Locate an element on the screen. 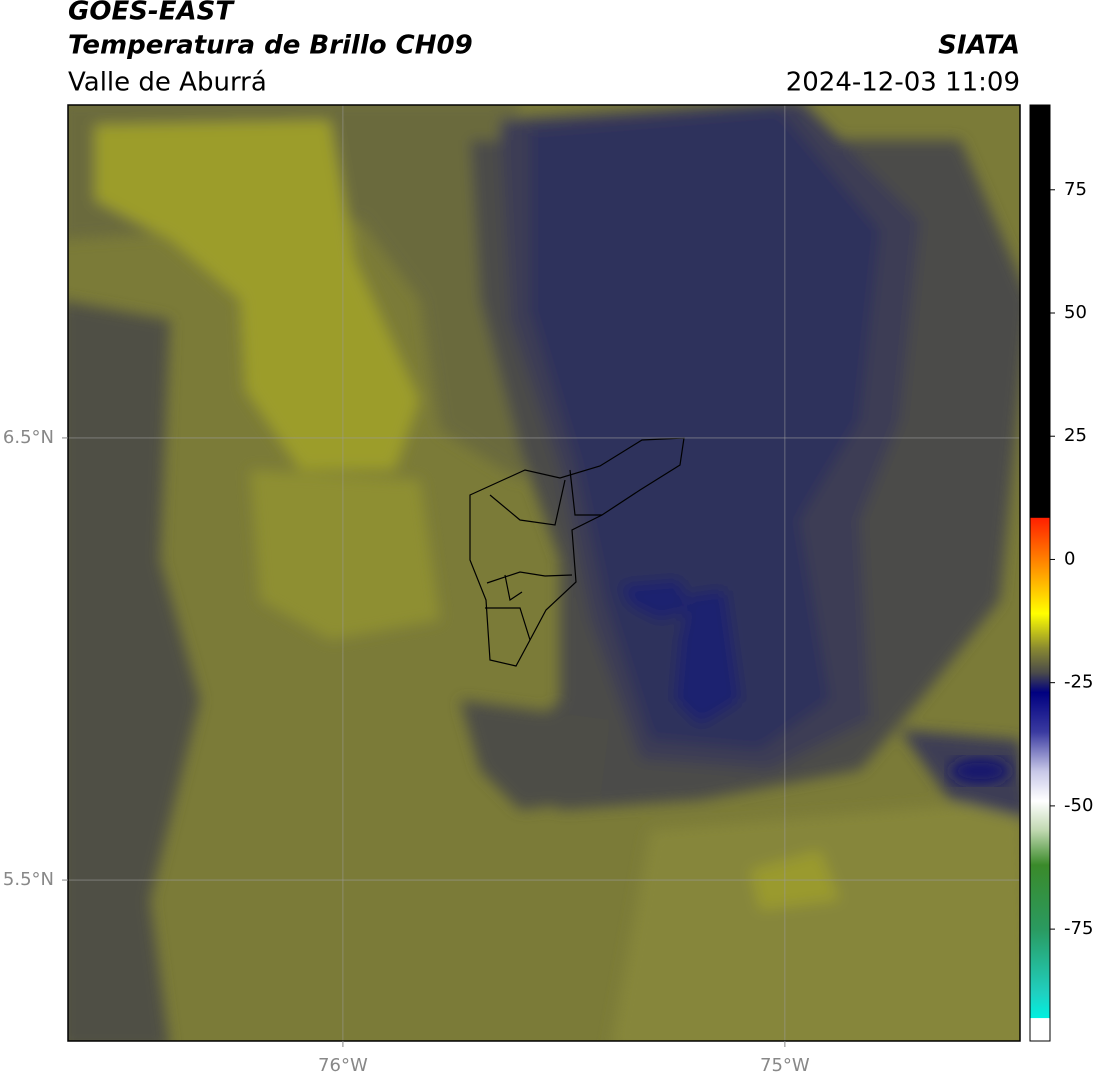 The height and width of the screenshot is (1078, 1094). colorbar-tick-label: -25 is located at coordinates (1078, 682).